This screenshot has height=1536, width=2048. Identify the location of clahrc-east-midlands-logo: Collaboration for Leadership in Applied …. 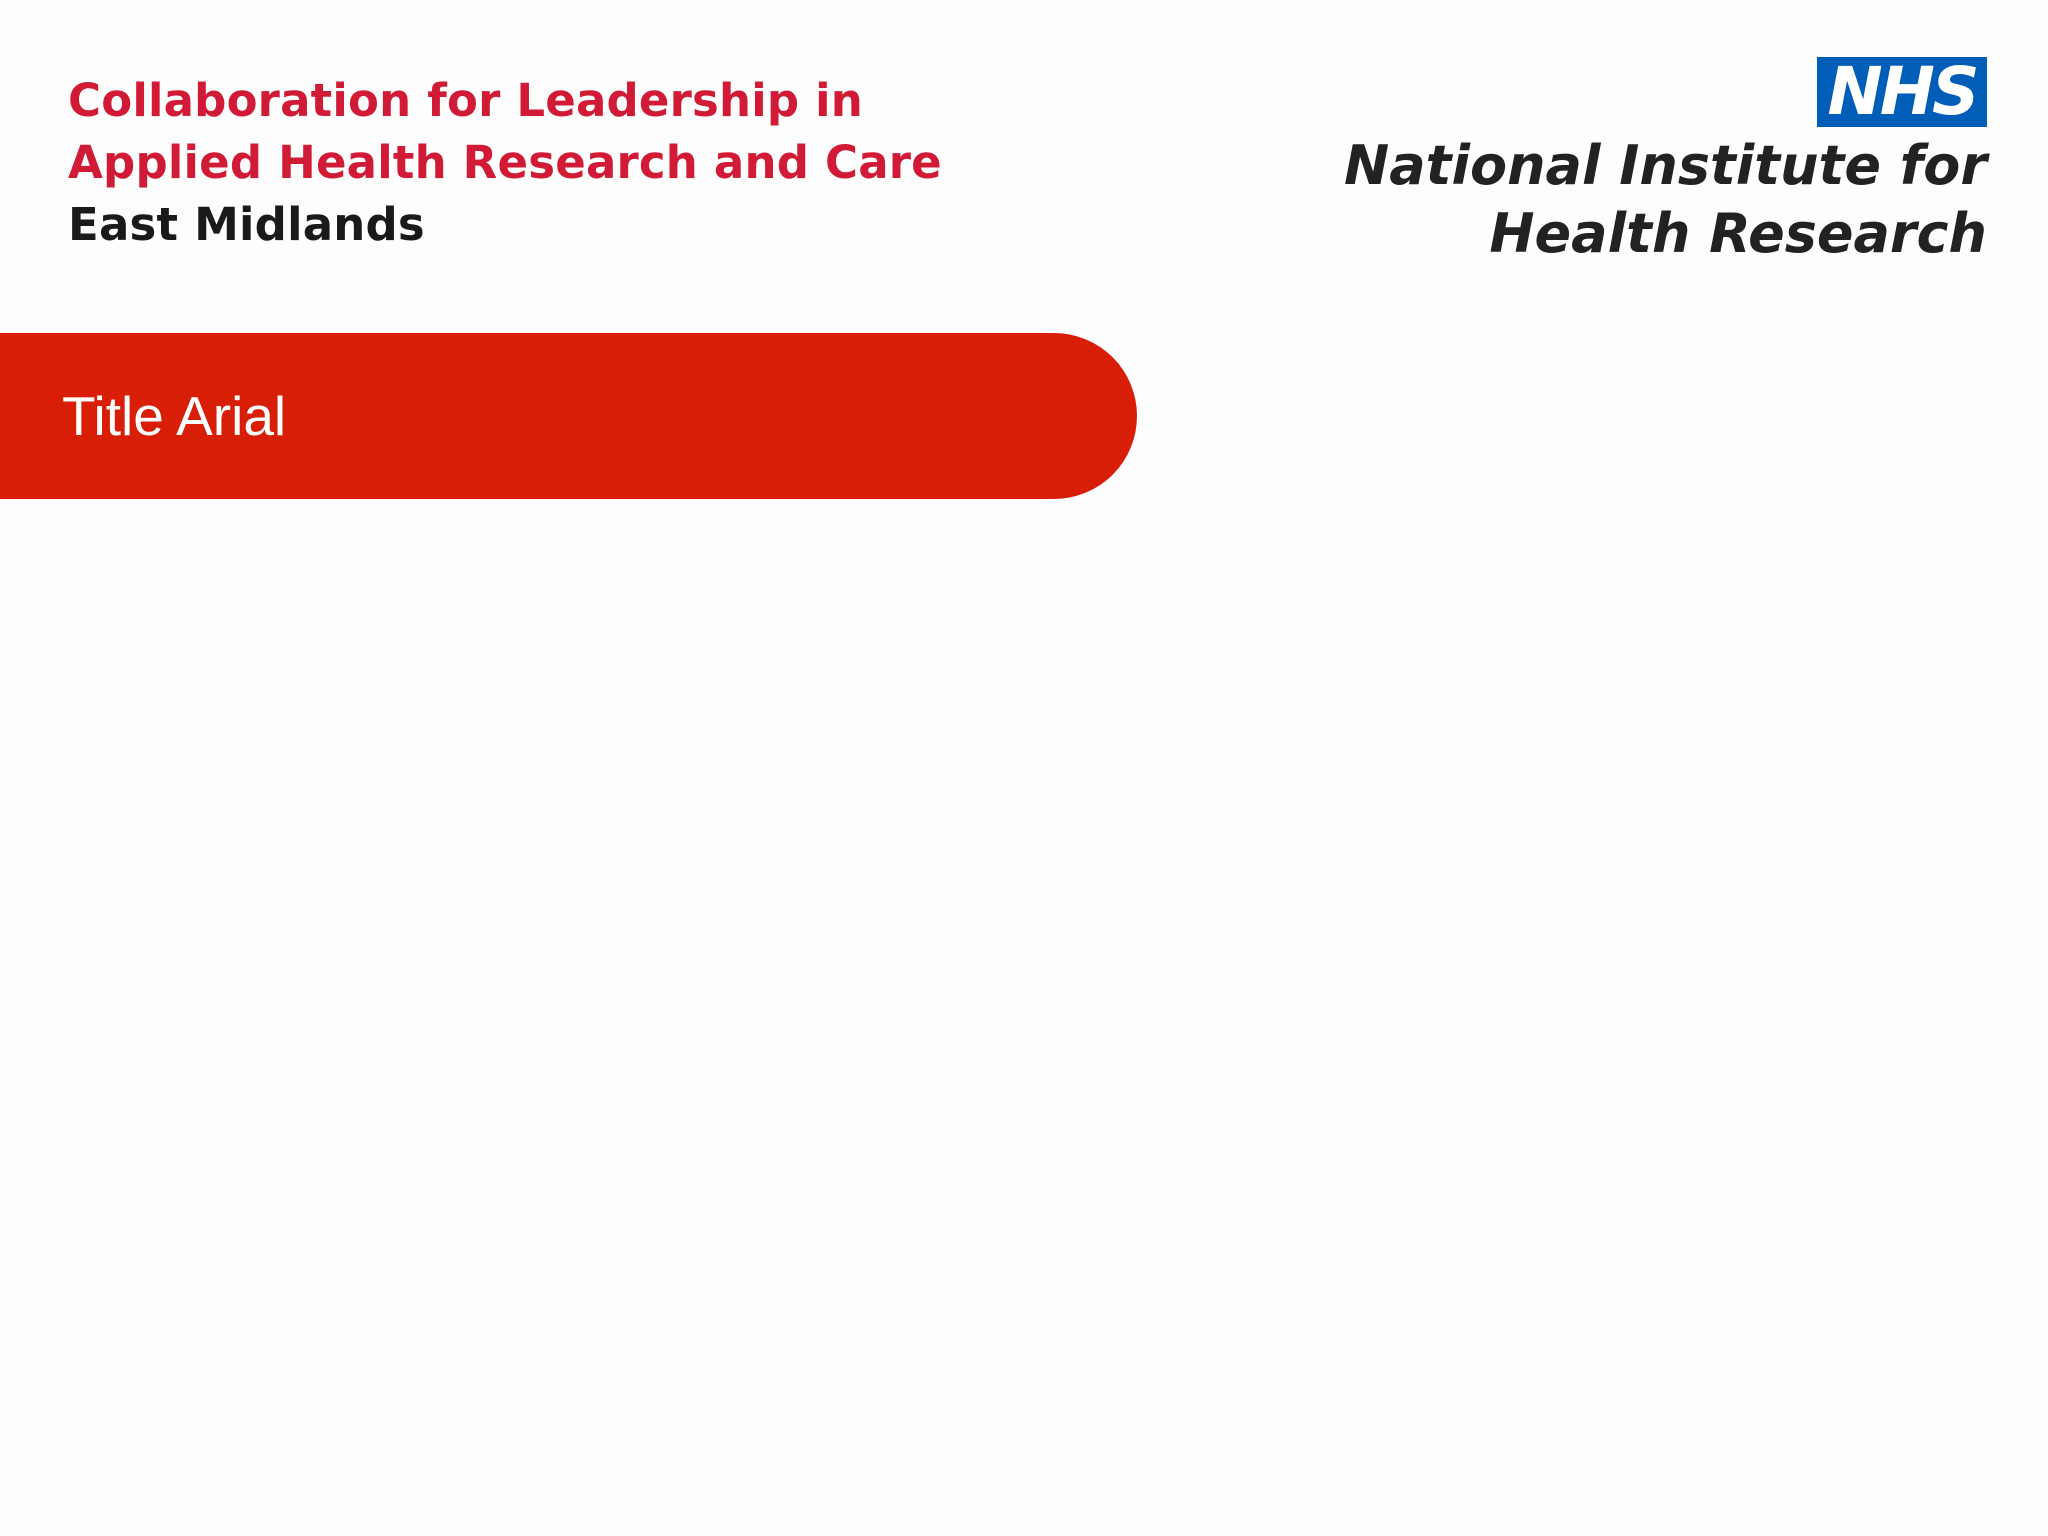
(505, 163).